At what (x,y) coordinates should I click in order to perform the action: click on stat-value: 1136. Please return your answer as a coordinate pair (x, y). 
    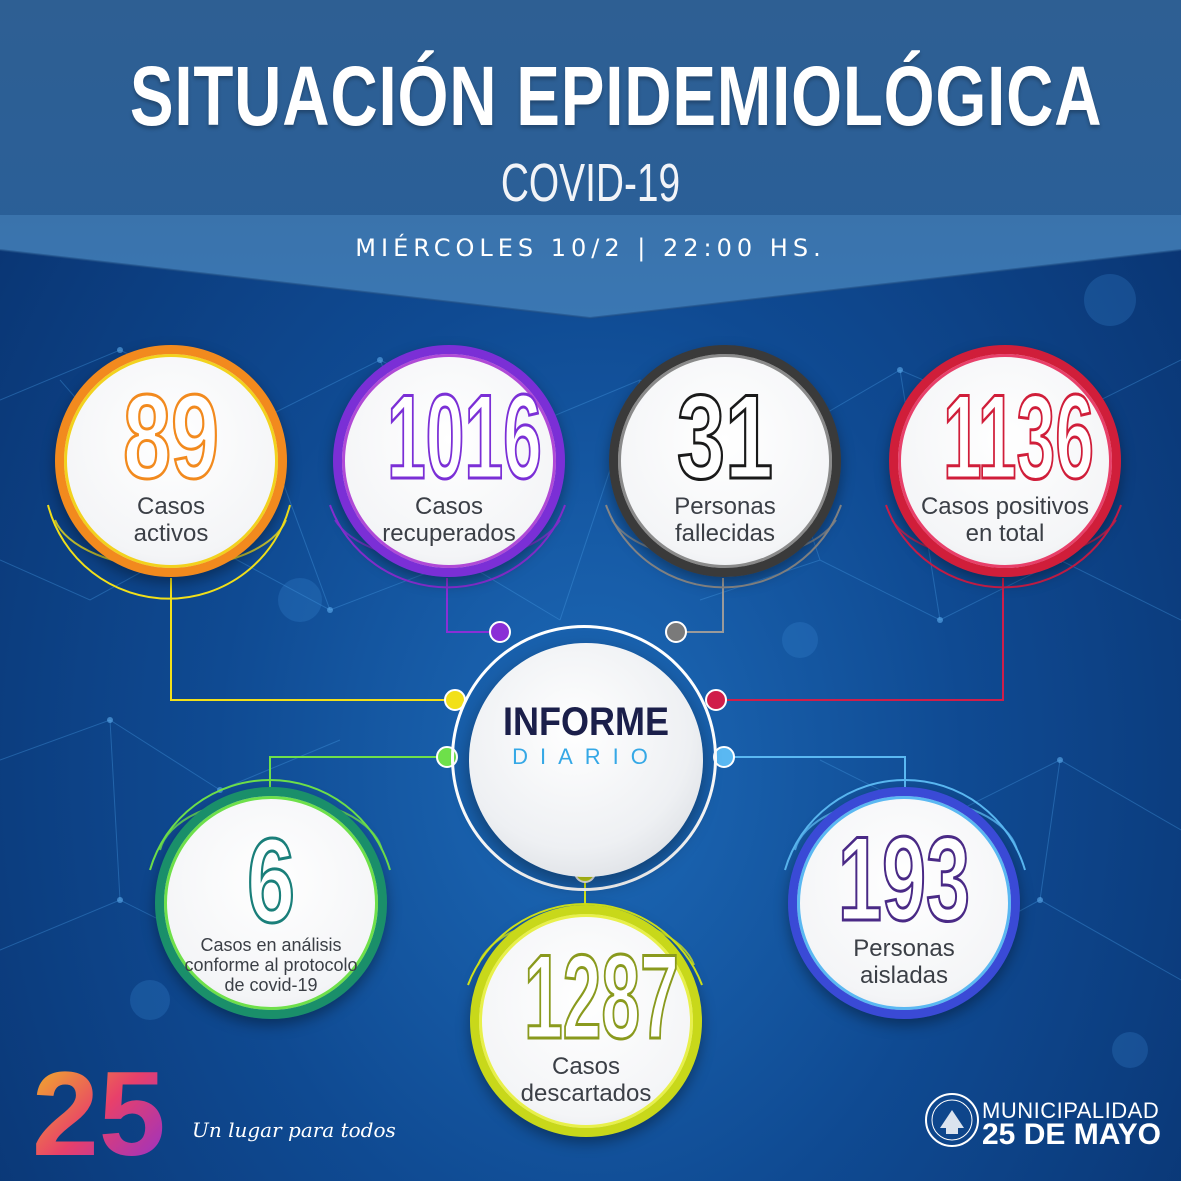
    Looking at the image, I should click on (1018, 437).